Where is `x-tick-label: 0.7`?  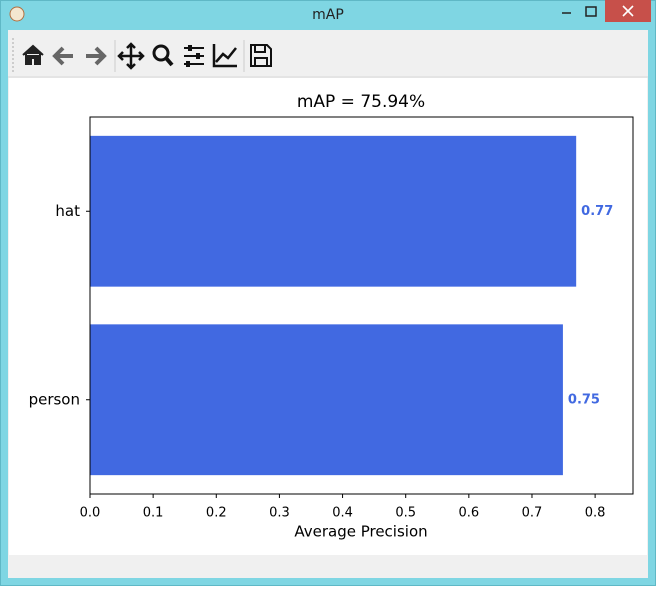 x-tick-label: 0.7 is located at coordinates (532, 513).